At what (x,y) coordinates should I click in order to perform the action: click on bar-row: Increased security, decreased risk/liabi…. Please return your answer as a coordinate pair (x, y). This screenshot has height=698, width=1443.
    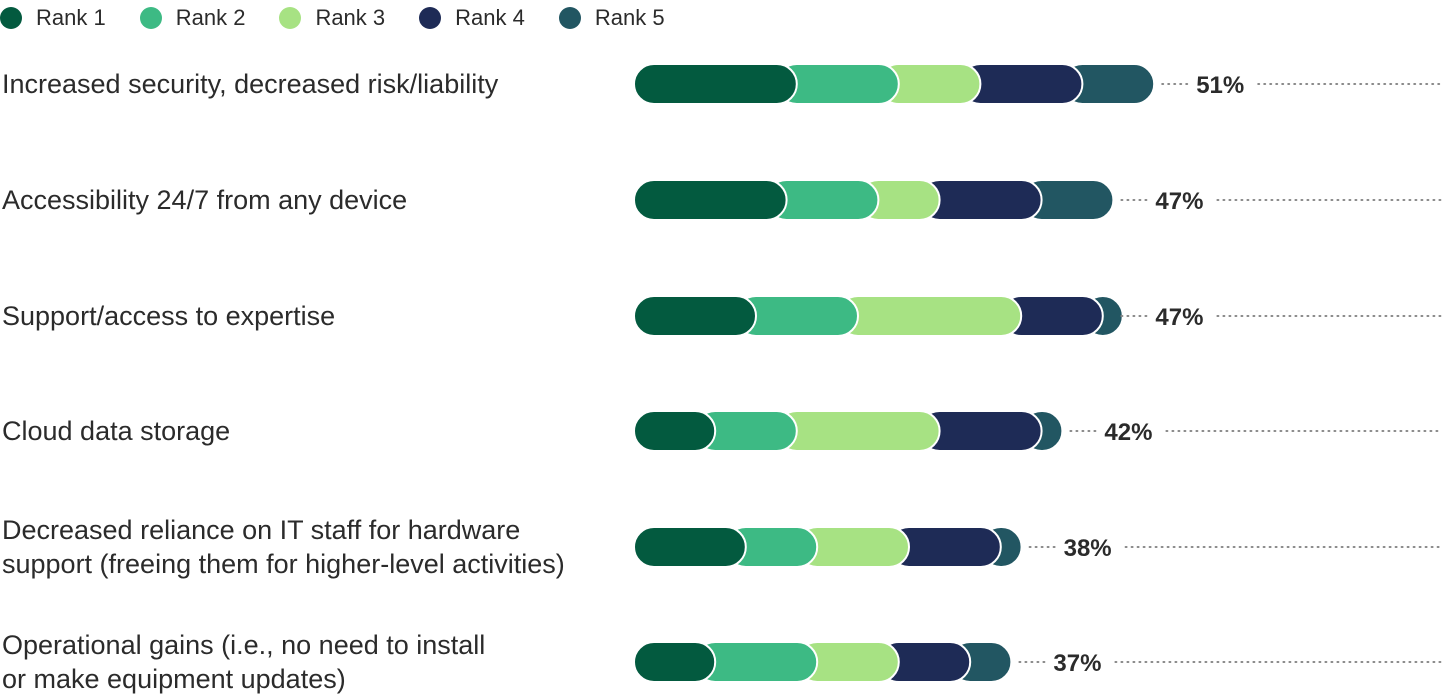
    Looking at the image, I should click on (722, 84).